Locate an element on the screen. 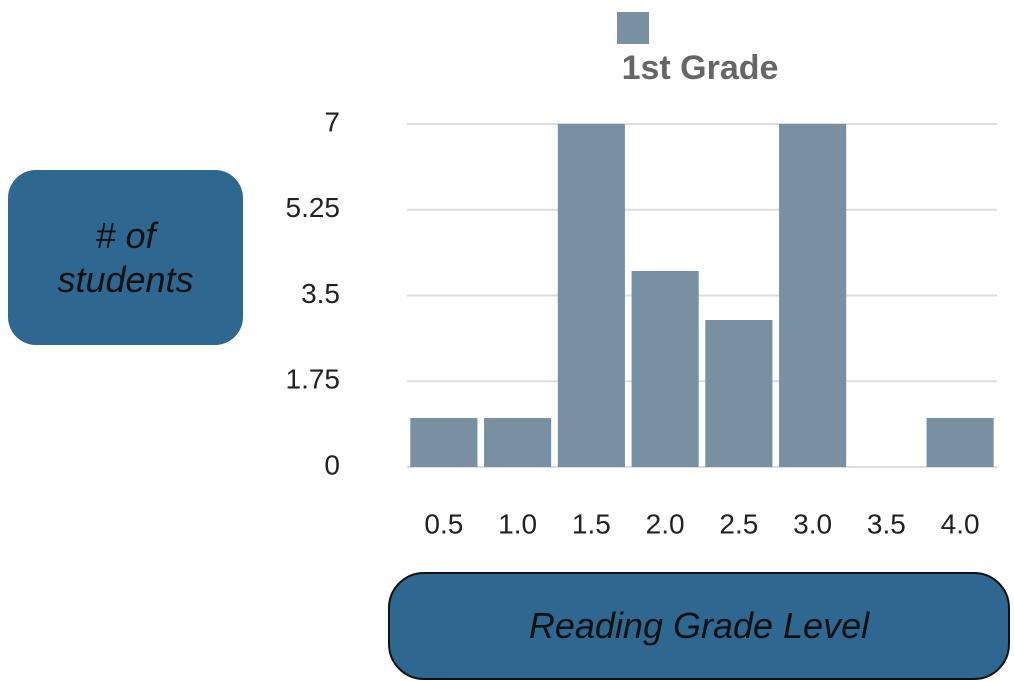 Image resolution: width=1014 pixels, height=681 pixels. x-tick-label: 0.5 is located at coordinates (443, 523).